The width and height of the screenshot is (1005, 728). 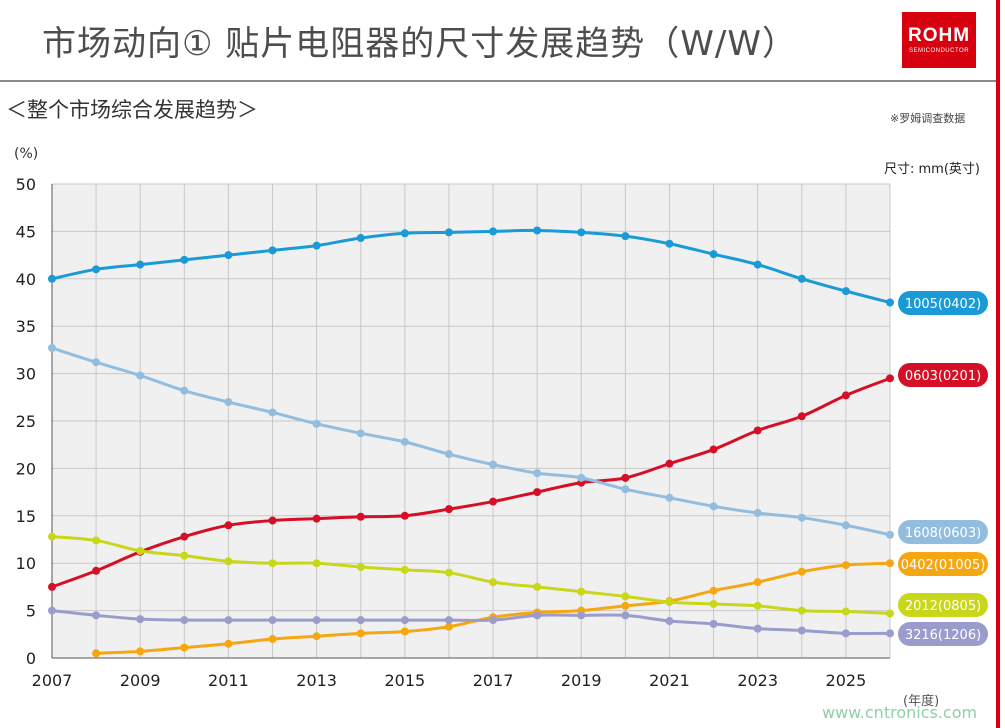 What do you see at coordinates (932, 169) in the screenshot?
I see `legend-title: 尺寸: mm(英寸)` at bounding box center [932, 169].